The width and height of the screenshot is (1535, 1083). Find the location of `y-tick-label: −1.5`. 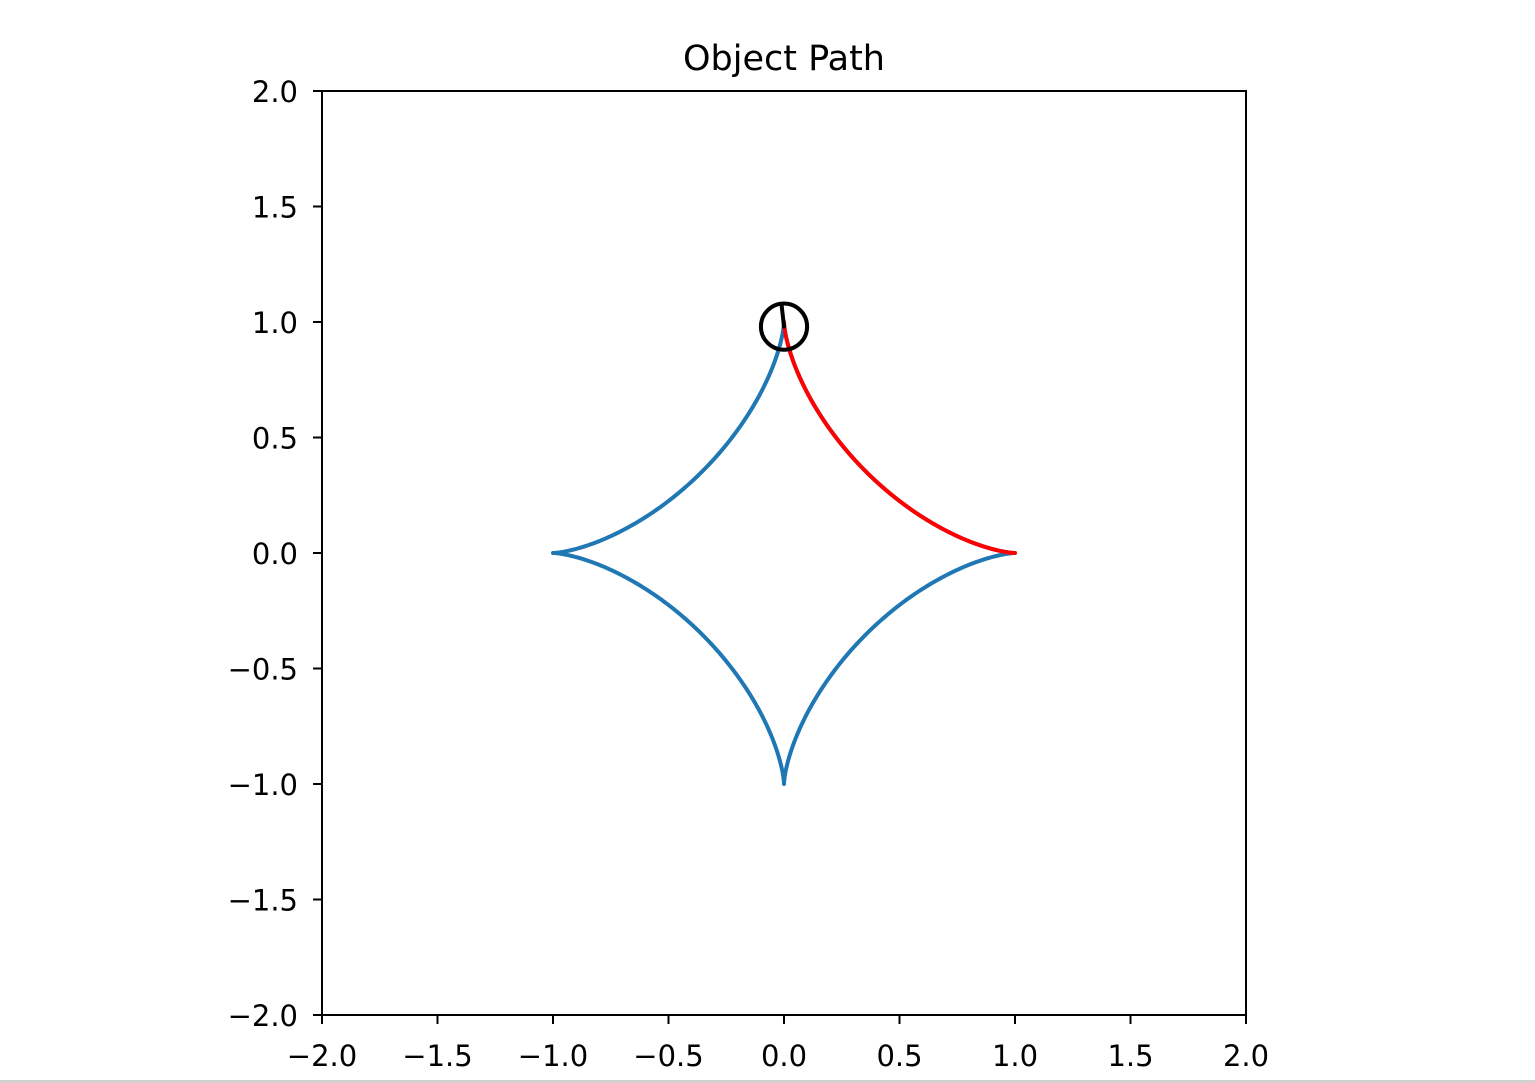

y-tick-label: −1.5 is located at coordinates (263, 901).